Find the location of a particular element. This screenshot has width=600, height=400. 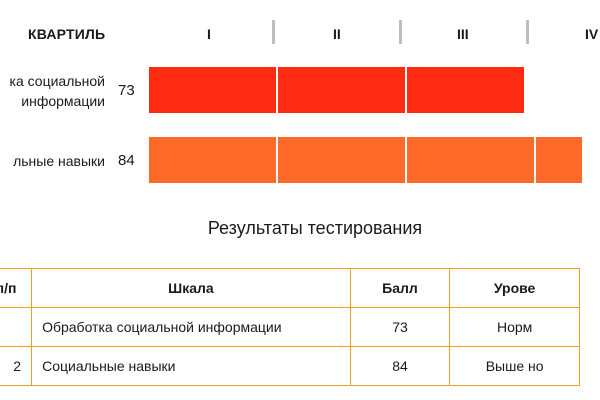

quartile-header-label: КВАРТИЛЬ is located at coordinates (67, 34).